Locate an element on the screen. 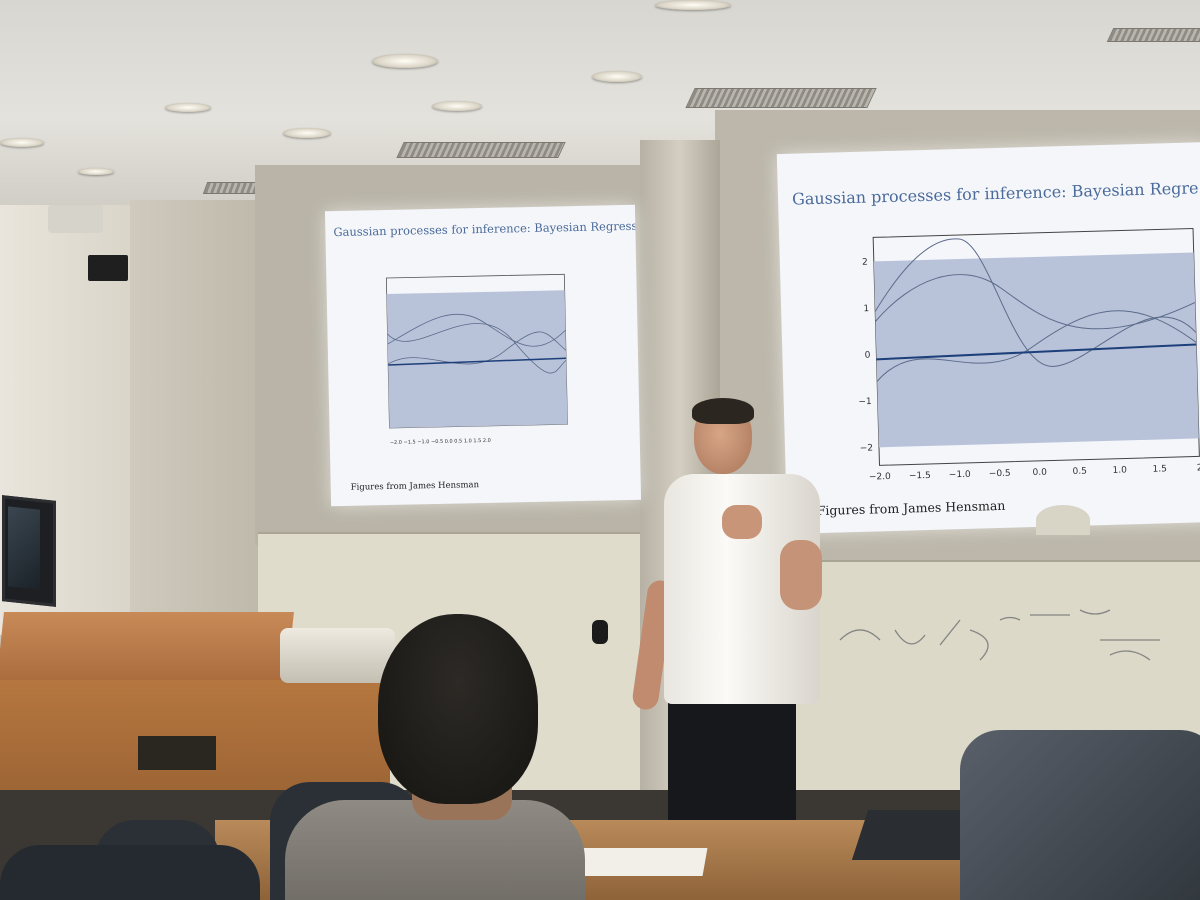 This screenshot has height=900, width=1200. document-camera is located at coordinates (337, 655).